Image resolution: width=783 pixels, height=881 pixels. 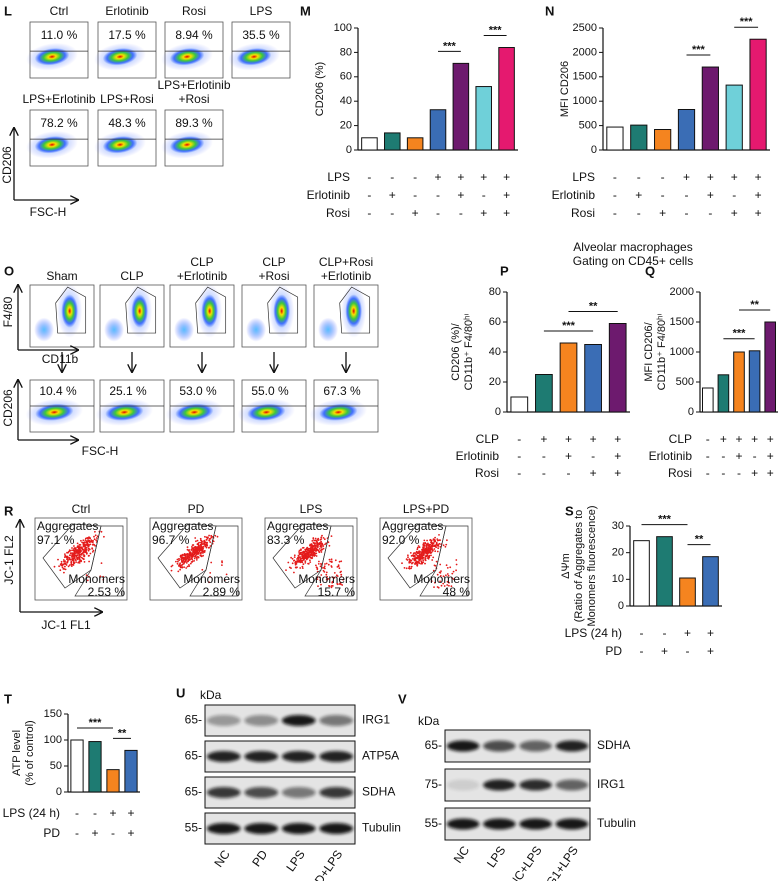 What do you see at coordinates (66, 625) in the screenshot?
I see `axis-label: JC-1 FL1` at bounding box center [66, 625].